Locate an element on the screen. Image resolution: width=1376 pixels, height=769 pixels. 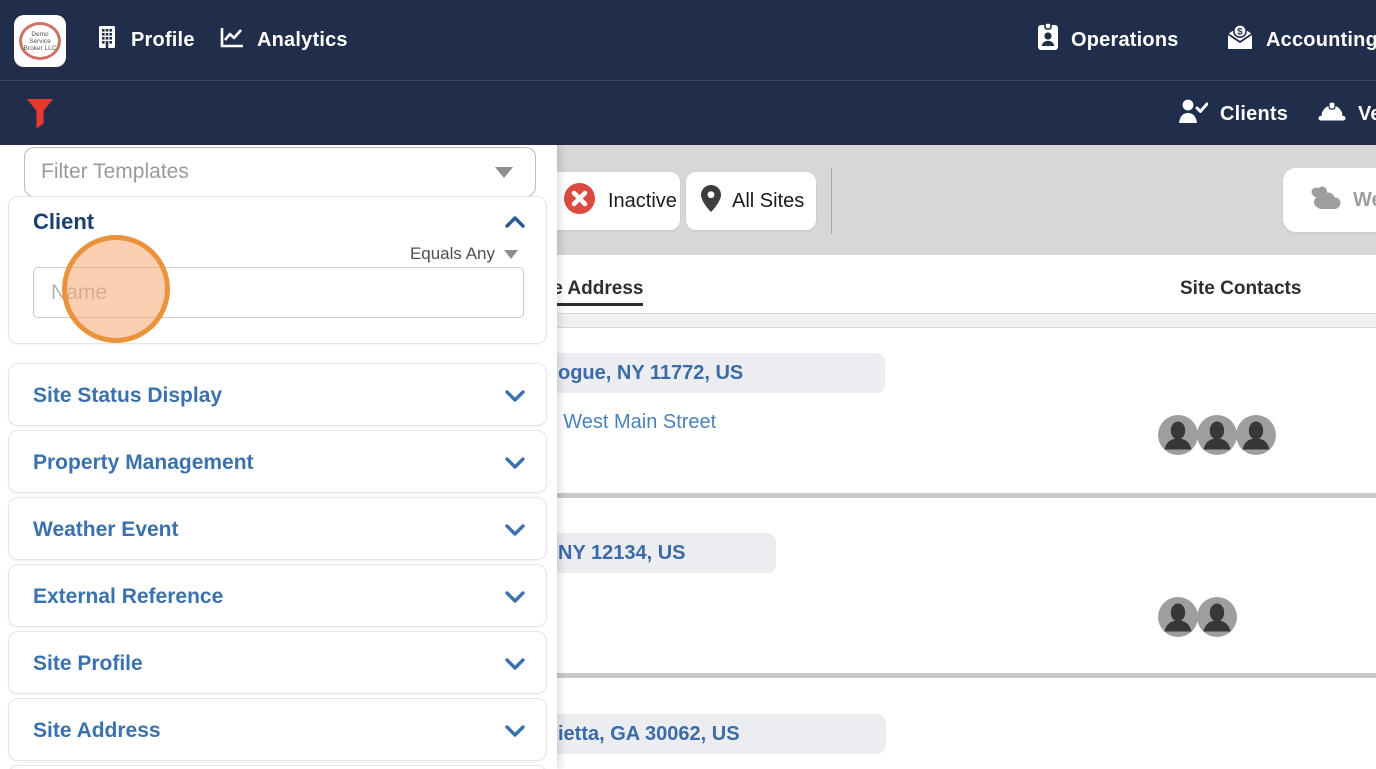
column-header-site-contacts: Site Contacts is located at coordinates (1241, 288).